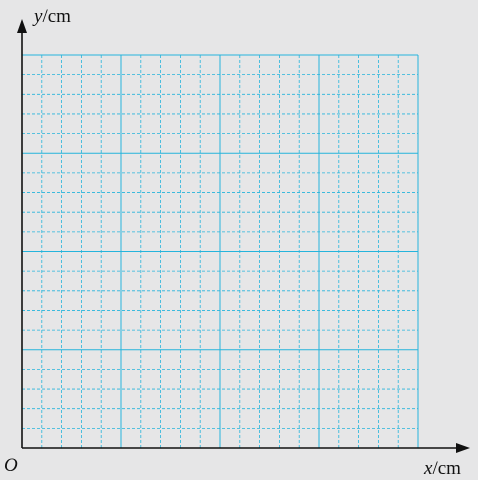 The image size is (478, 480). Describe the element at coordinates (56, 16) in the screenshot. I see `y-axis-label-unit: /cm` at that location.